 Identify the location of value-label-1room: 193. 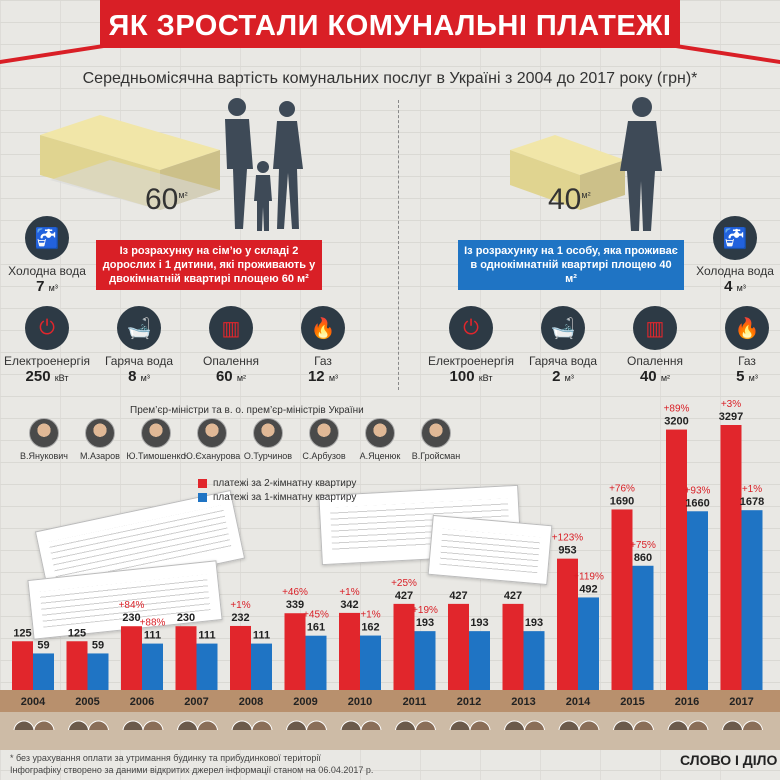
(534, 623).